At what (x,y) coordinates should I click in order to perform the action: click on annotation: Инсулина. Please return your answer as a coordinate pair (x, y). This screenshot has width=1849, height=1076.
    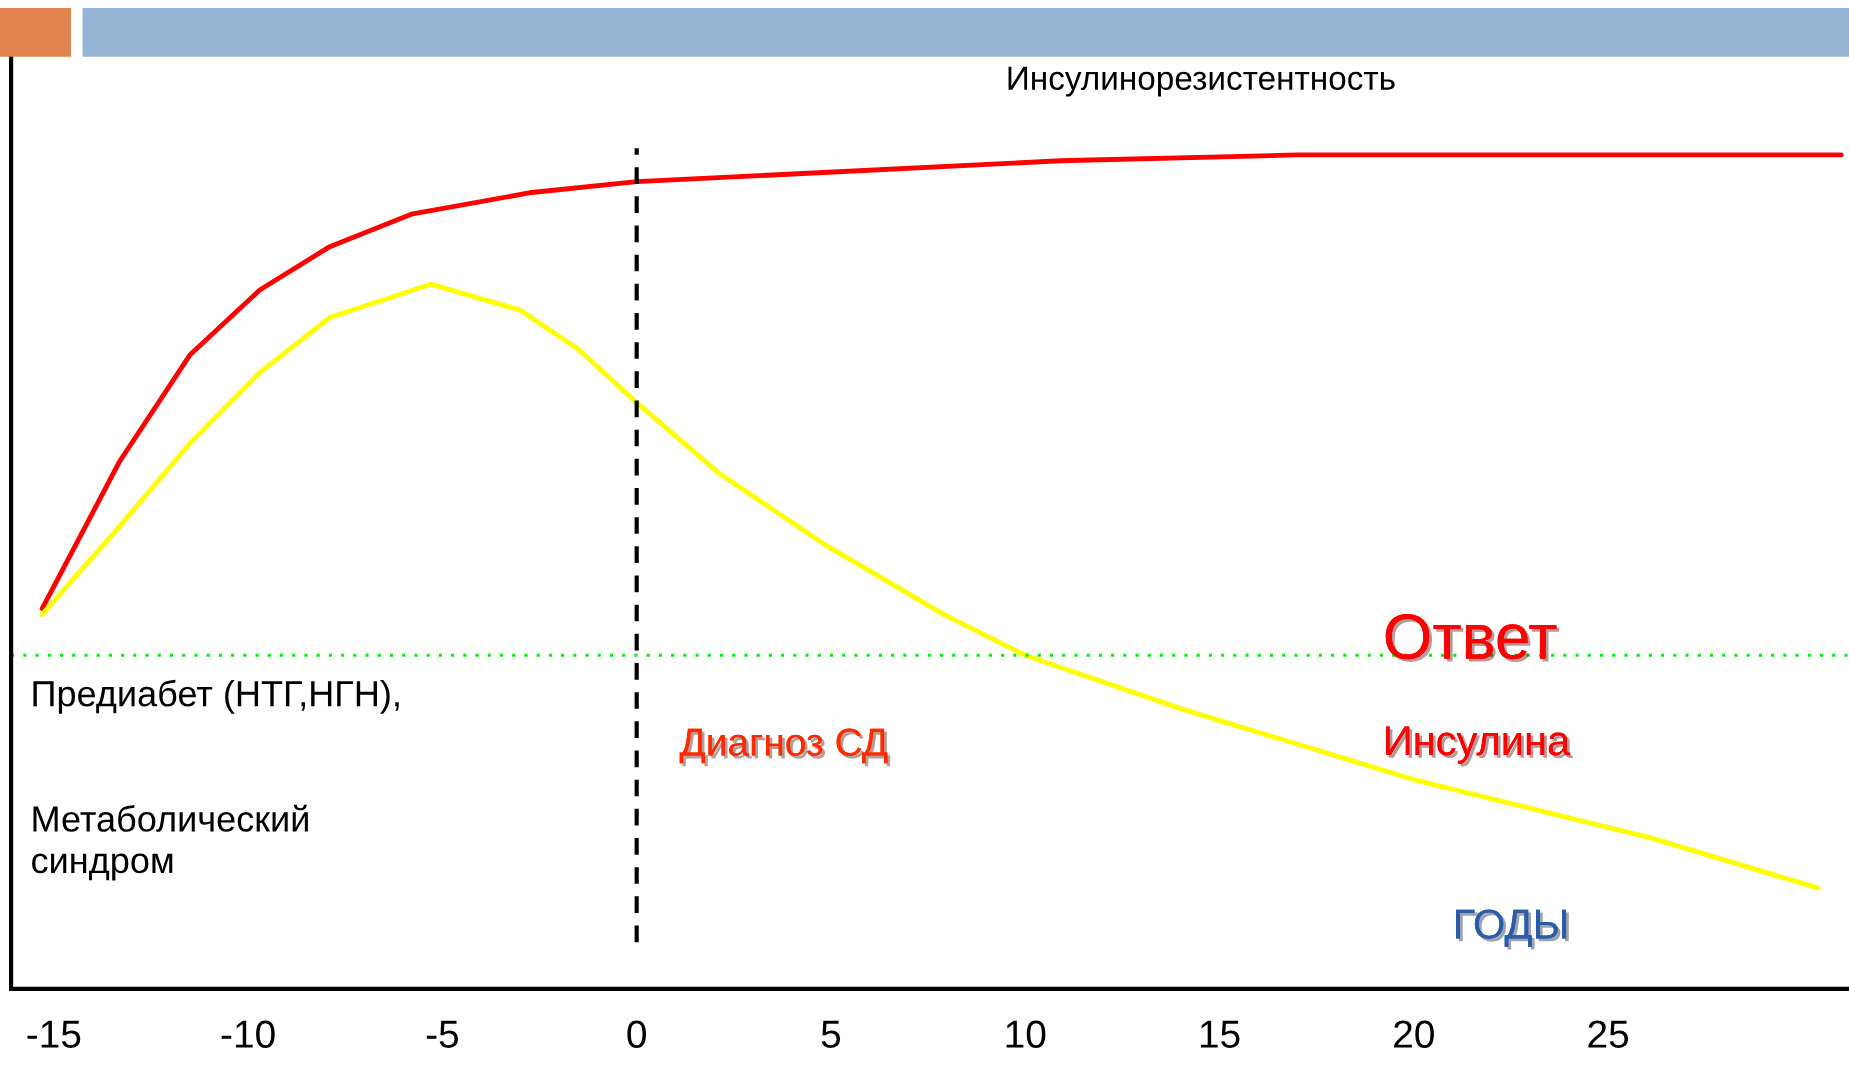
    Looking at the image, I should click on (1479, 746).